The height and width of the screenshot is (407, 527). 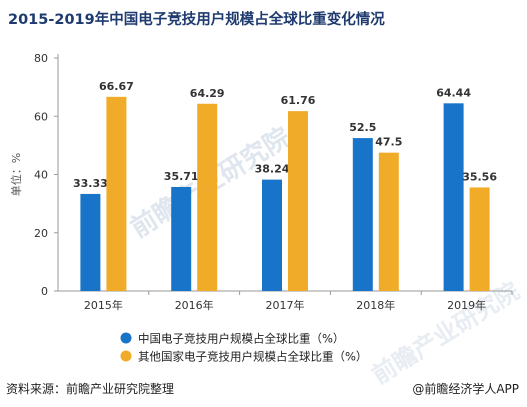 What do you see at coordinates (103, 305) in the screenshot?
I see `x-tick-label: 2015年` at bounding box center [103, 305].